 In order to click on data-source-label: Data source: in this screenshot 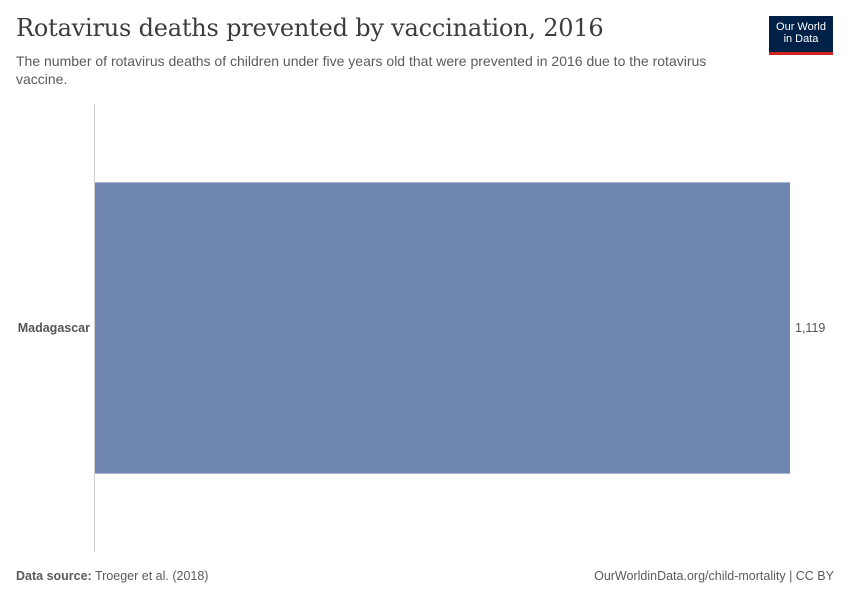, I will do `click(54, 576)`.